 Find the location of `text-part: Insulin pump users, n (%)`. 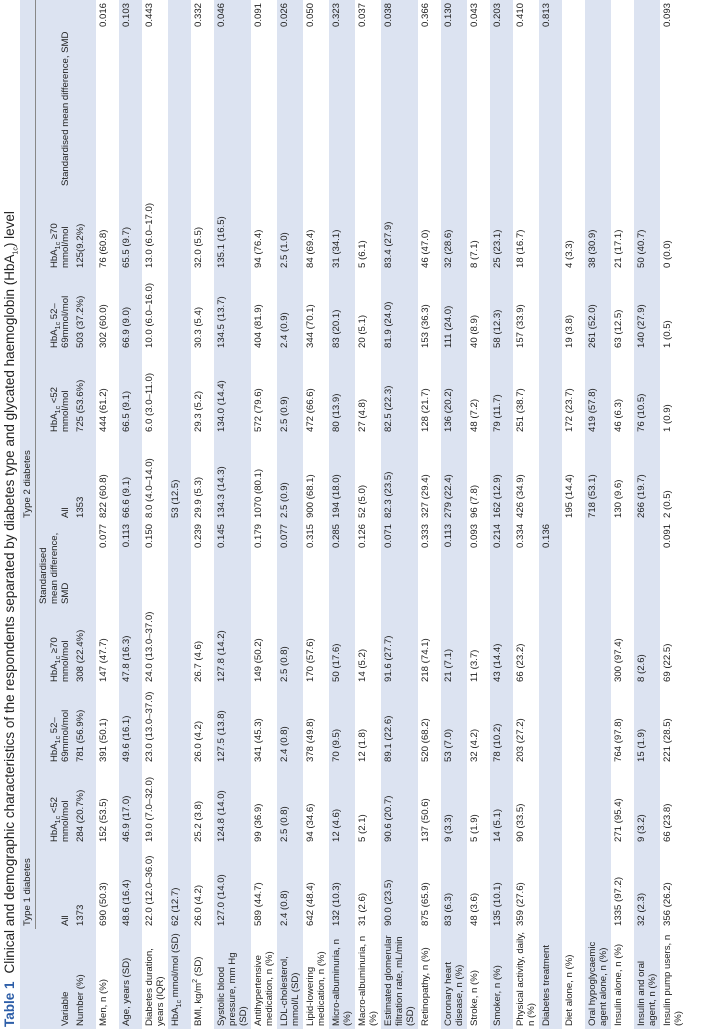

text-part: Insulin pump users, n (%) is located at coordinates (673, 980).